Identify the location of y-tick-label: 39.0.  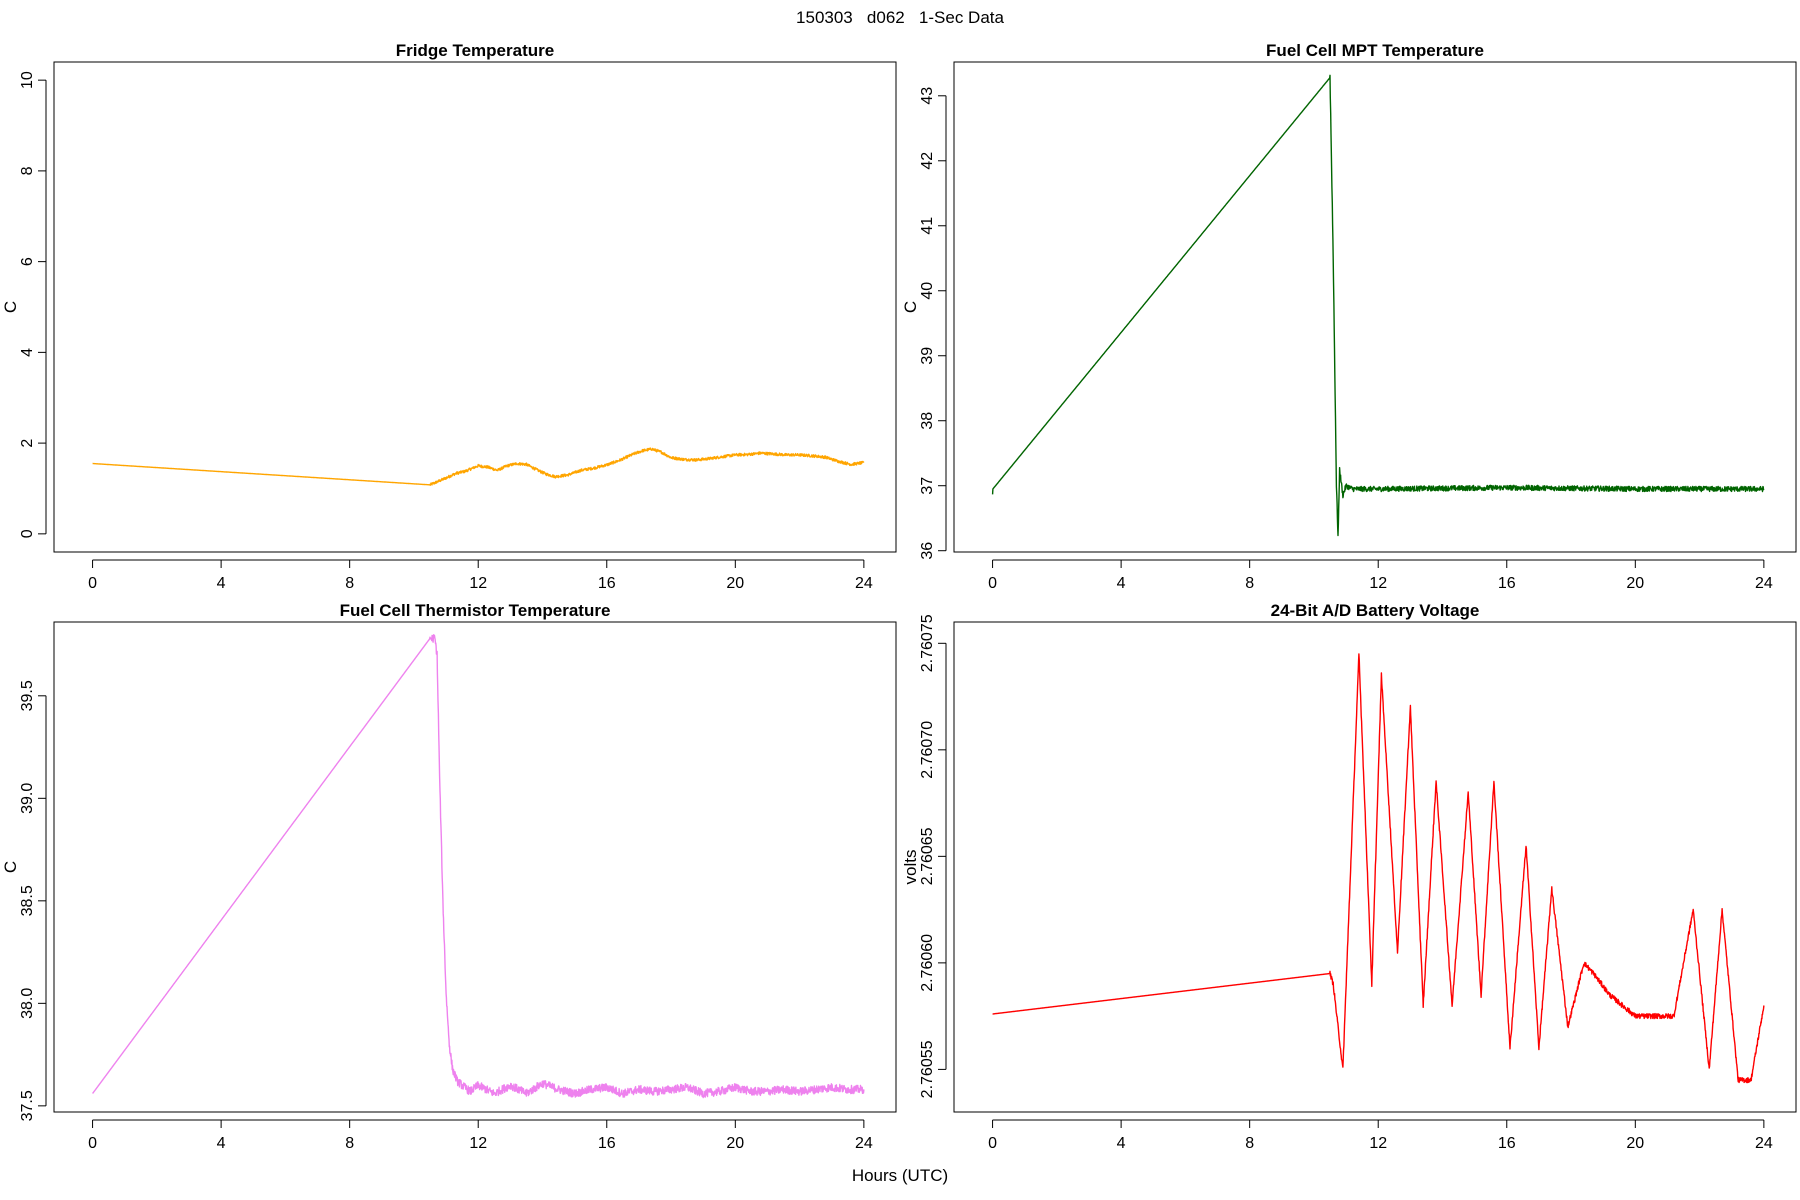
(27, 798).